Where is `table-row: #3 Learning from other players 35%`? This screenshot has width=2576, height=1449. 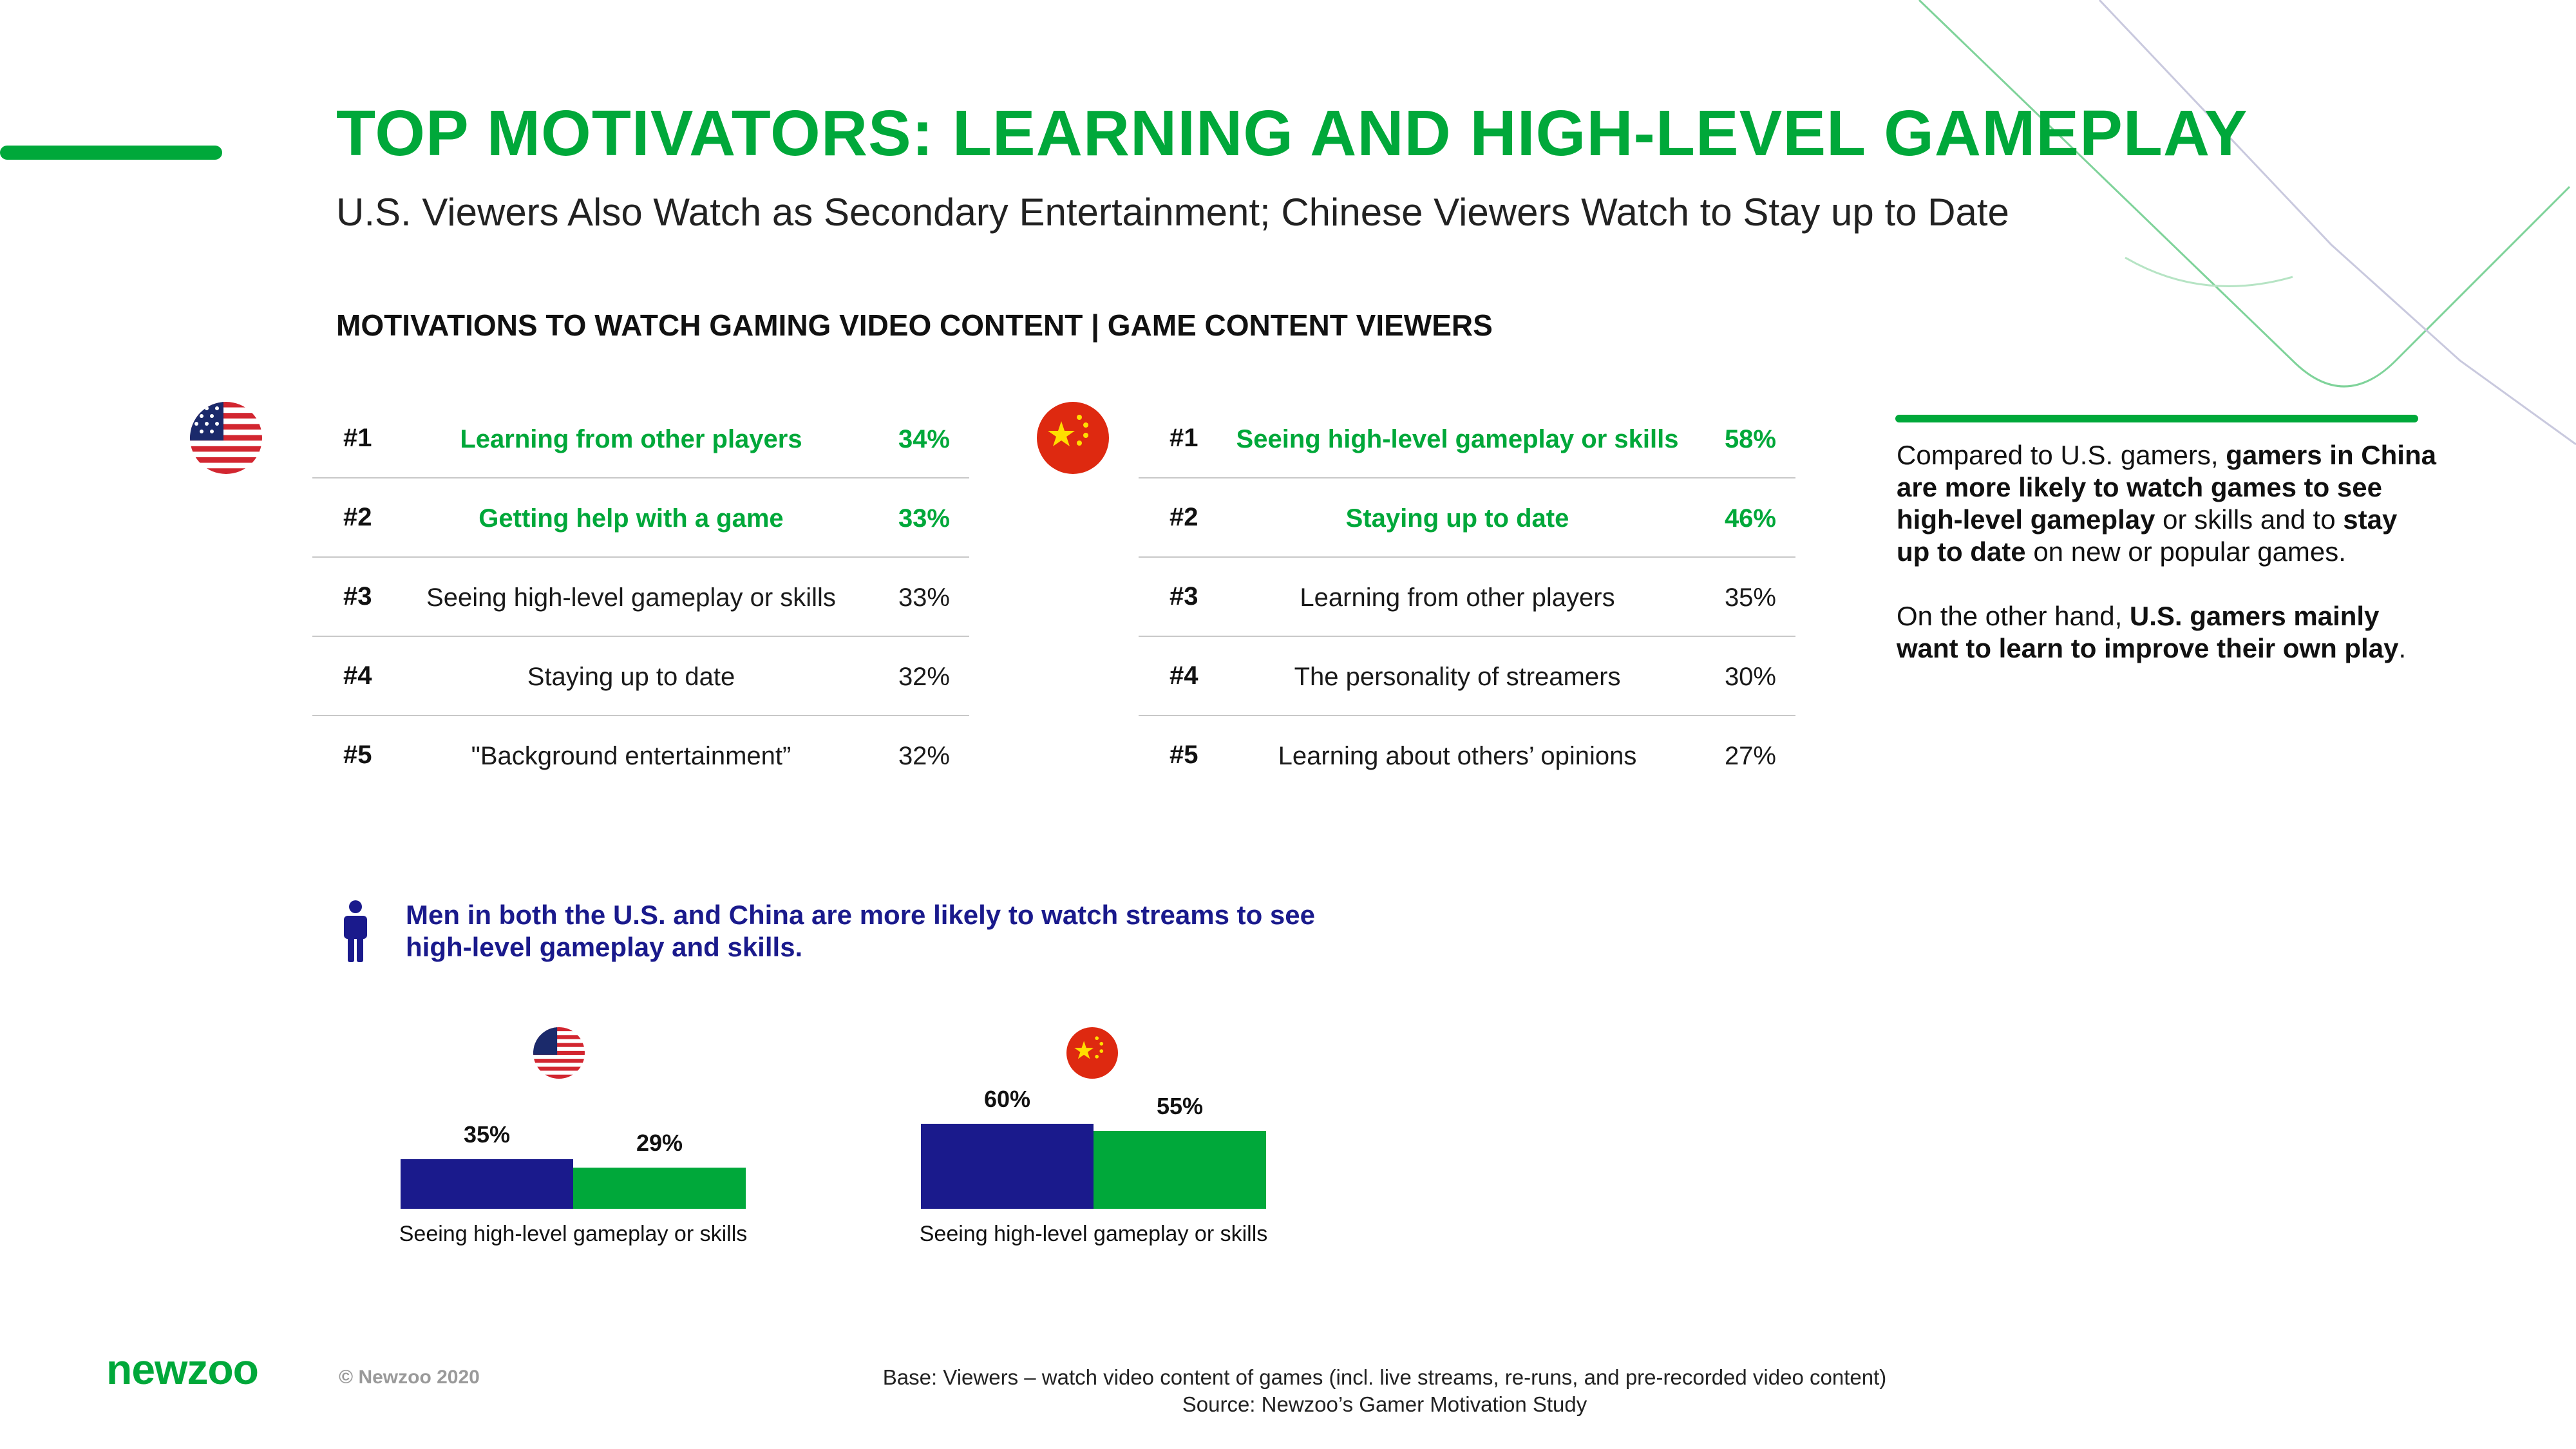 table-row: #3 Learning from other players 35% is located at coordinates (1467, 597).